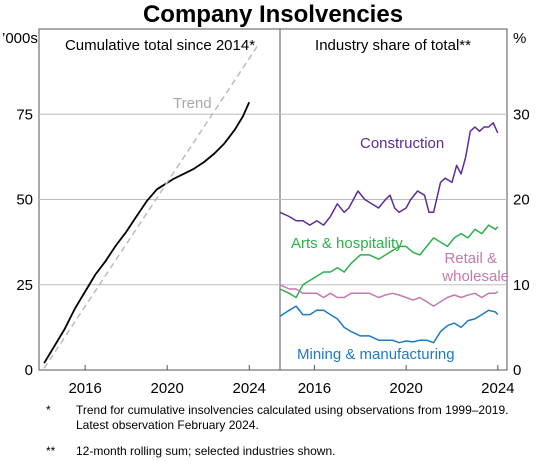 The width and height of the screenshot is (547, 462). Describe the element at coordinates (273, 14) in the screenshot. I see `chart-title: Company Insolvencies` at that location.